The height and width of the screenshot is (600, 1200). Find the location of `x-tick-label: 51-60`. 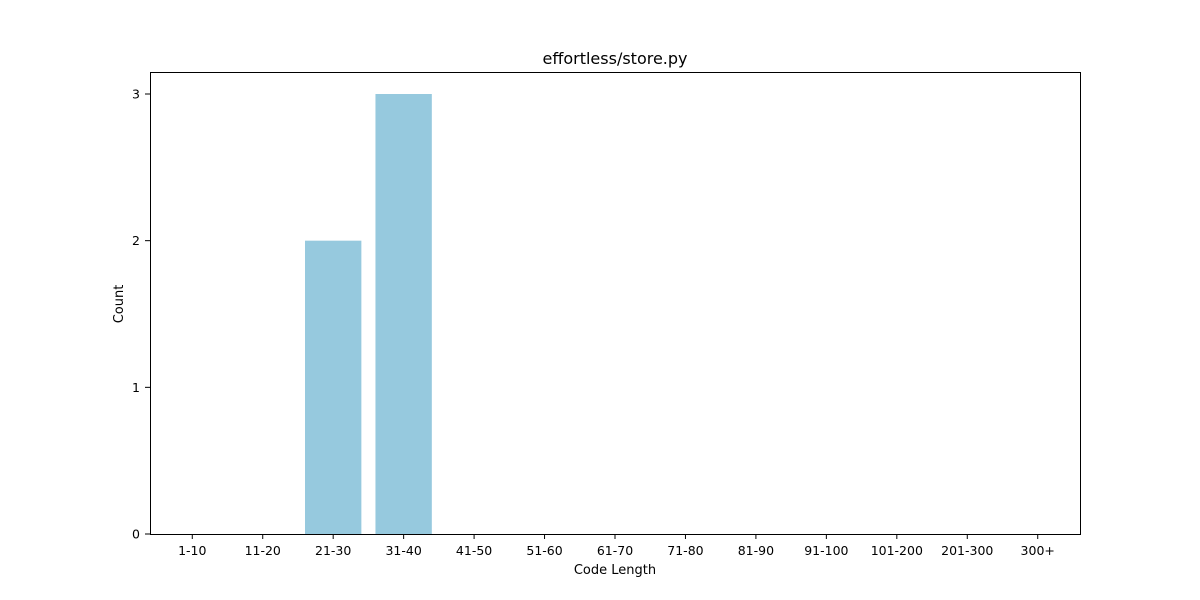

x-tick-label: 51-60 is located at coordinates (544, 550).